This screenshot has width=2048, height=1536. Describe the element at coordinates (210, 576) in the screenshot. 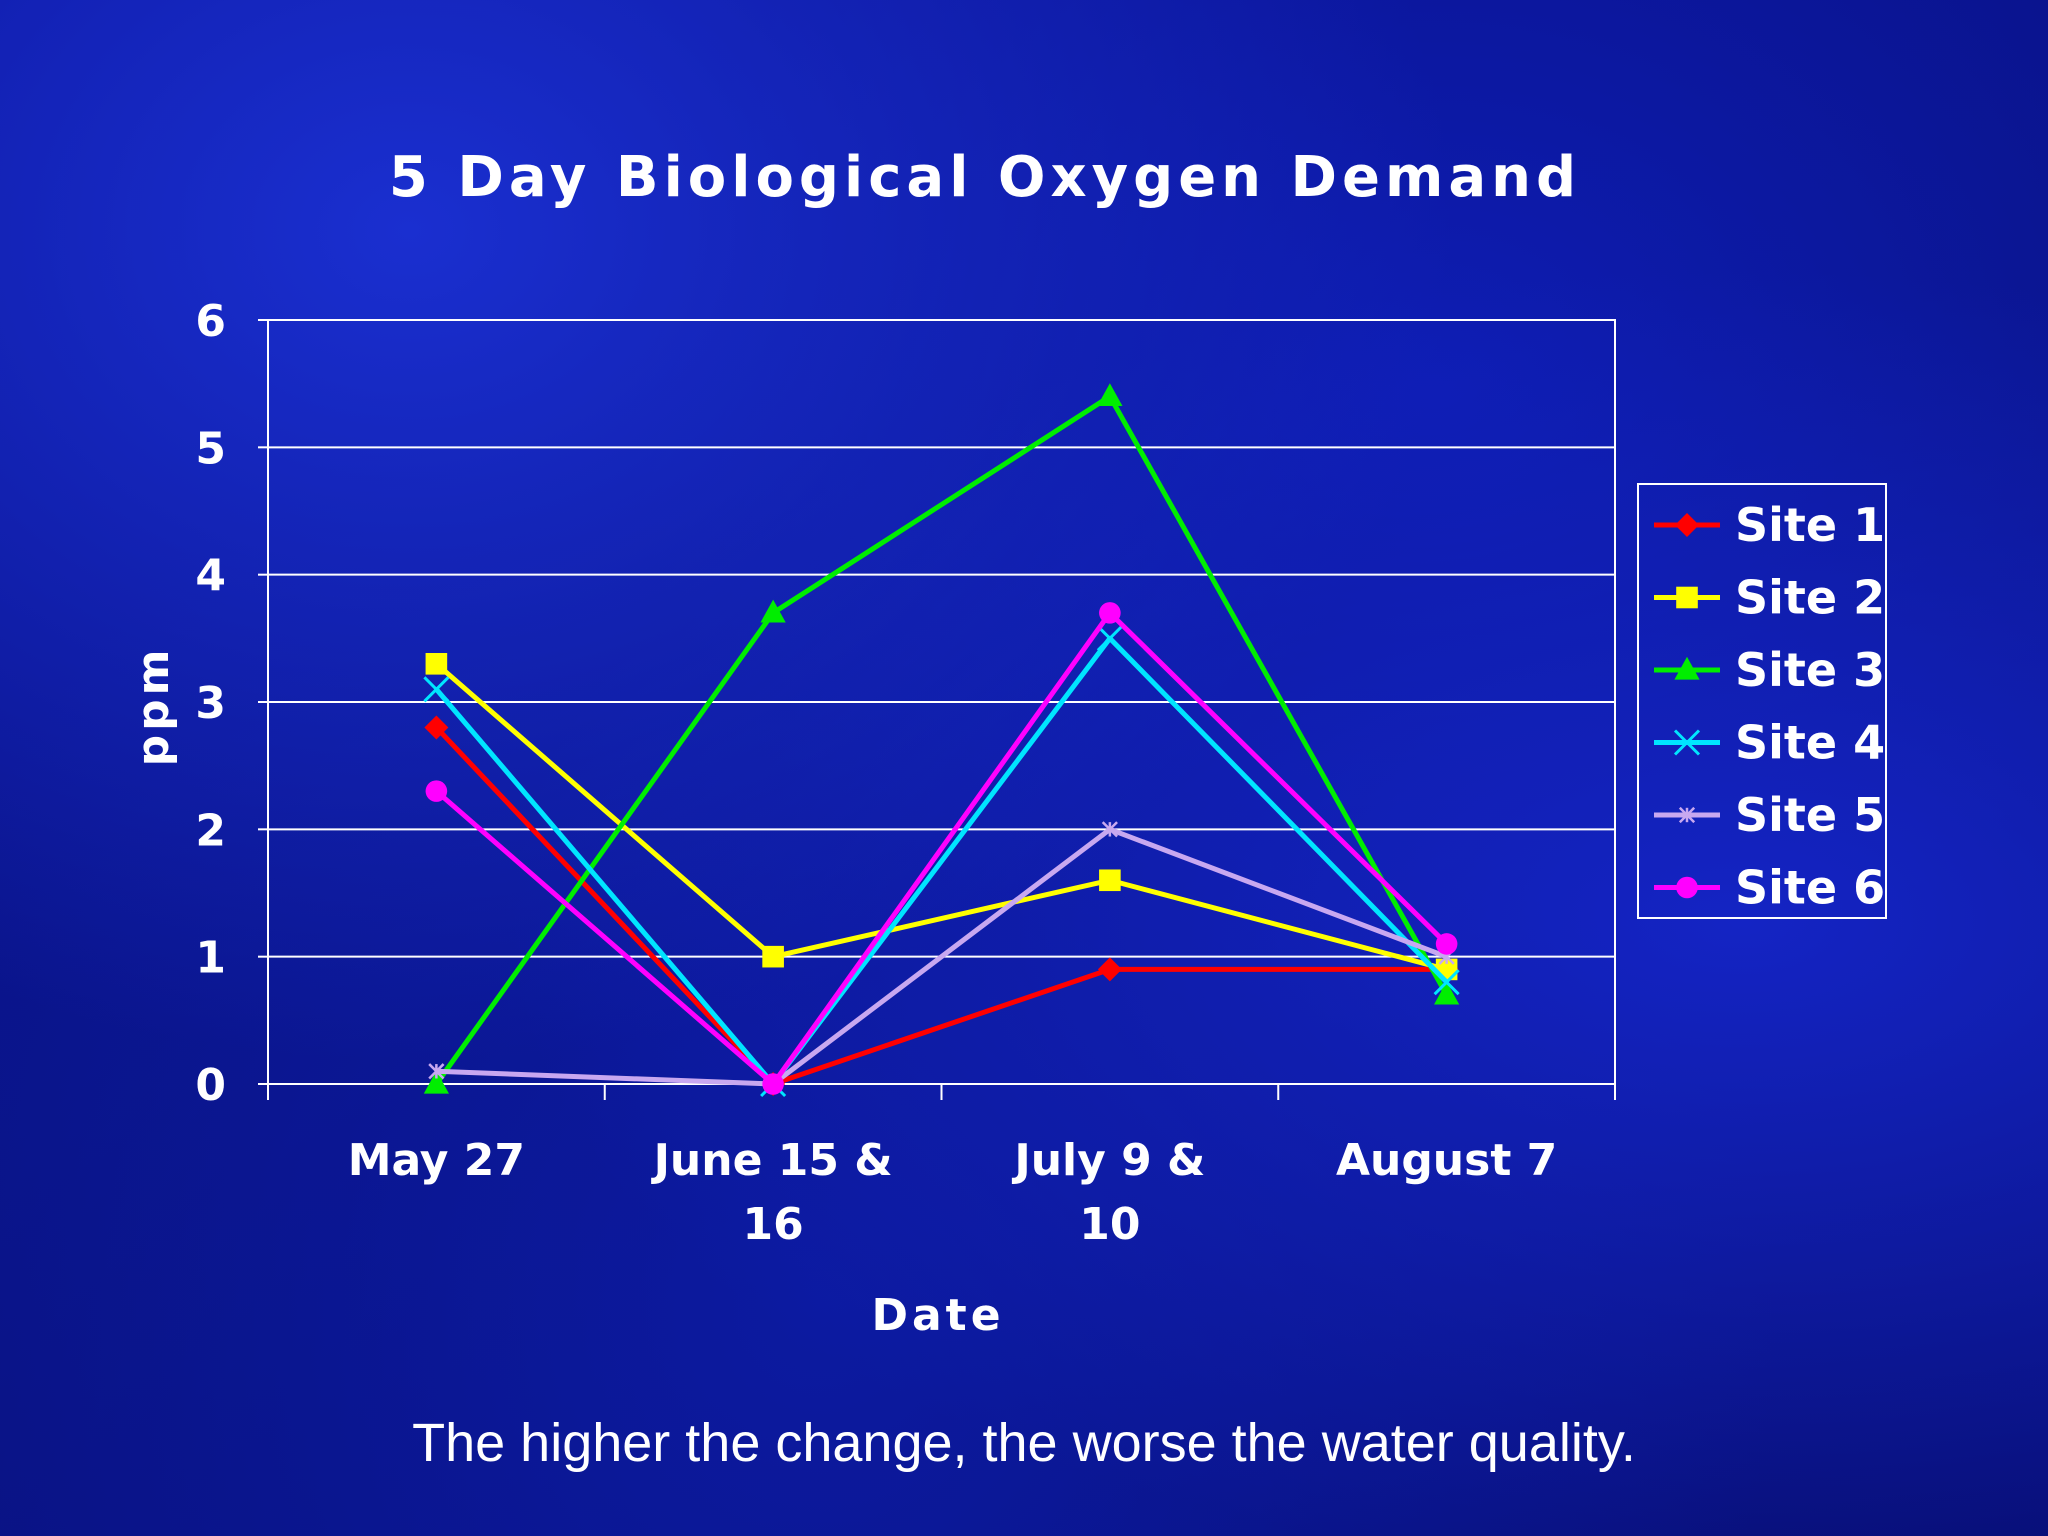

I see `y-tick-label: 4` at that location.